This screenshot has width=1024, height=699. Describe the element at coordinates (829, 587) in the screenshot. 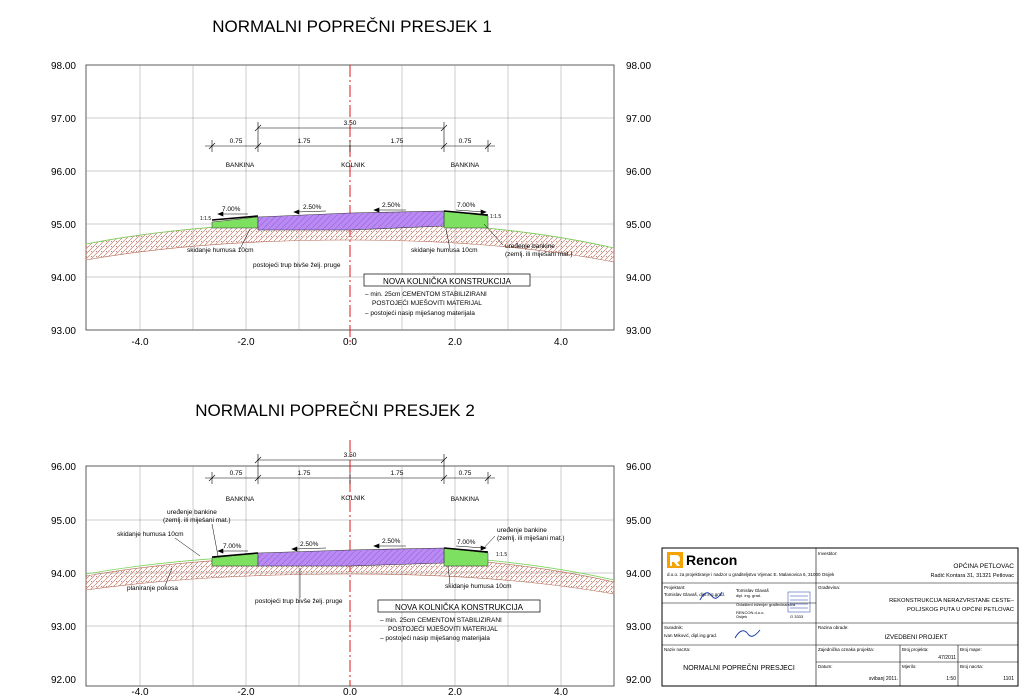

I see `gradevina-label: Građevina:` at that location.